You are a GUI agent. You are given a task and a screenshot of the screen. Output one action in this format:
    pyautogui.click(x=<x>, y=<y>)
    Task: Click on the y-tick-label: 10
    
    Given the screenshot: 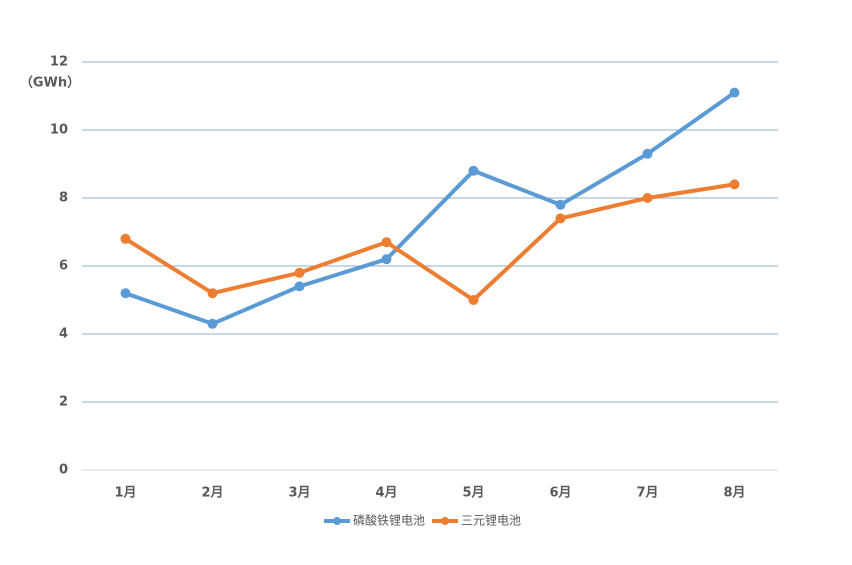 What is the action you would take?
    pyautogui.click(x=59, y=130)
    